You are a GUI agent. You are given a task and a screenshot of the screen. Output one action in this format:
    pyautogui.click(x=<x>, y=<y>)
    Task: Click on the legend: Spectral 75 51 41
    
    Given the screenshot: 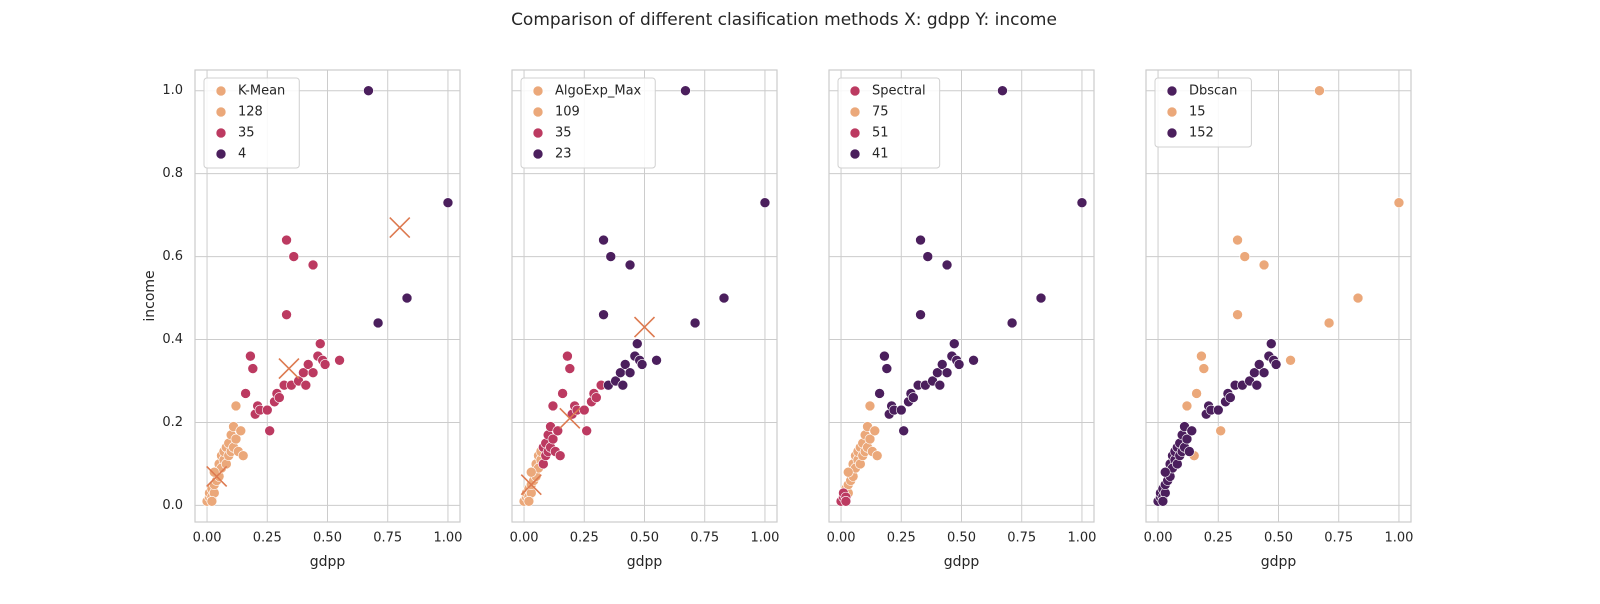 What is the action you would take?
    pyautogui.click(x=889, y=123)
    